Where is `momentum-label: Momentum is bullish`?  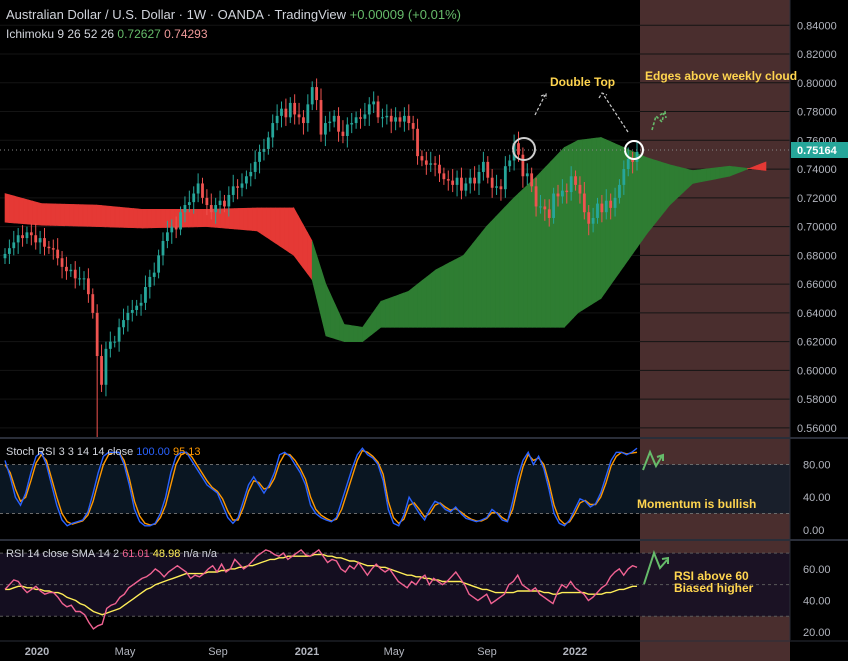
momentum-label: Momentum is bullish is located at coordinates (696, 504).